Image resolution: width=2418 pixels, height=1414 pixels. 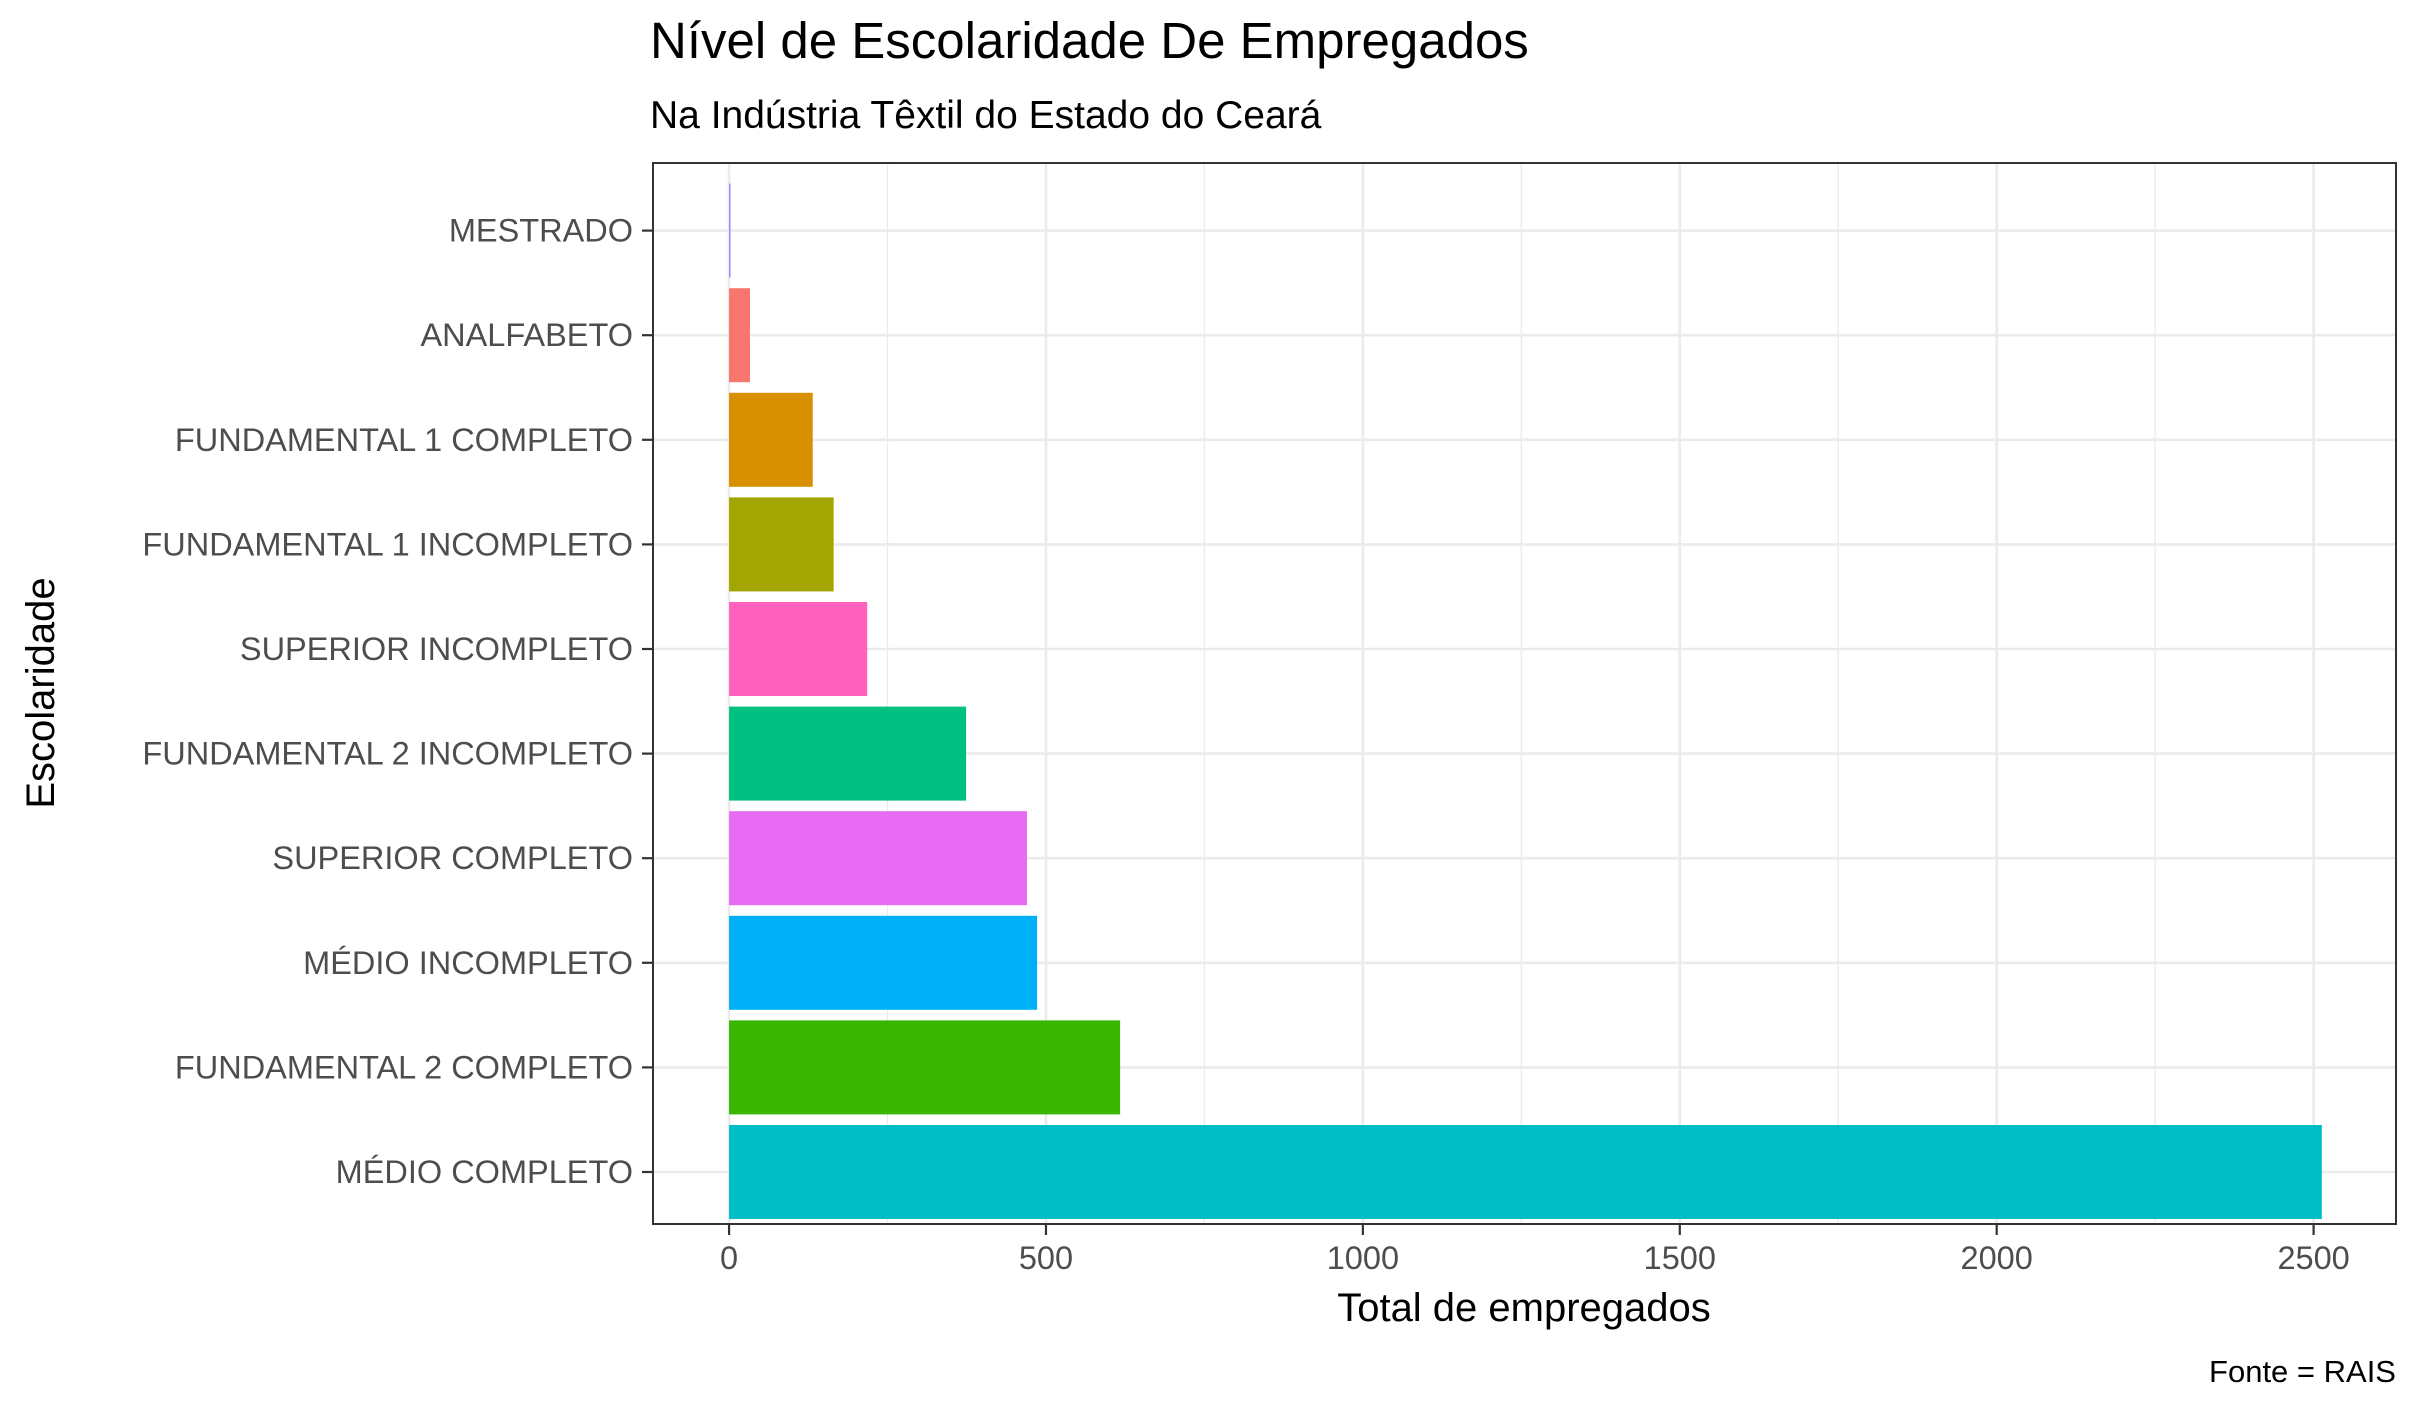 I want to click on chart-title: Nível de Escolaridade De Empregados, so click(x=1089, y=40).